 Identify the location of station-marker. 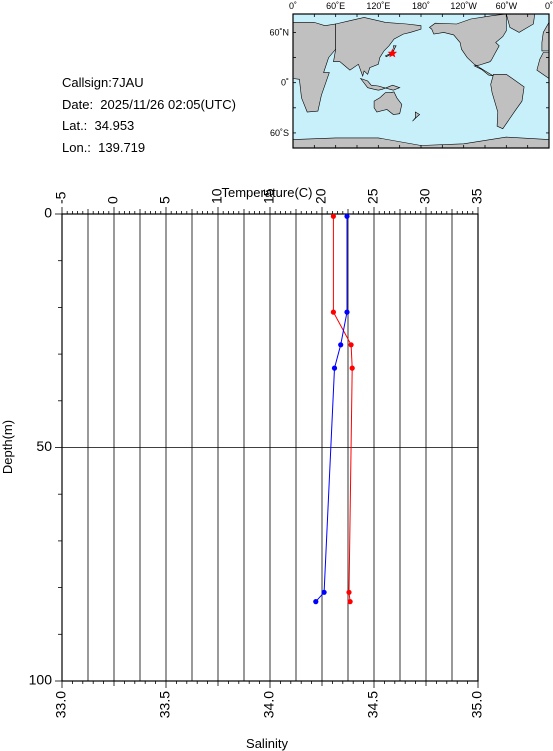
(392, 53).